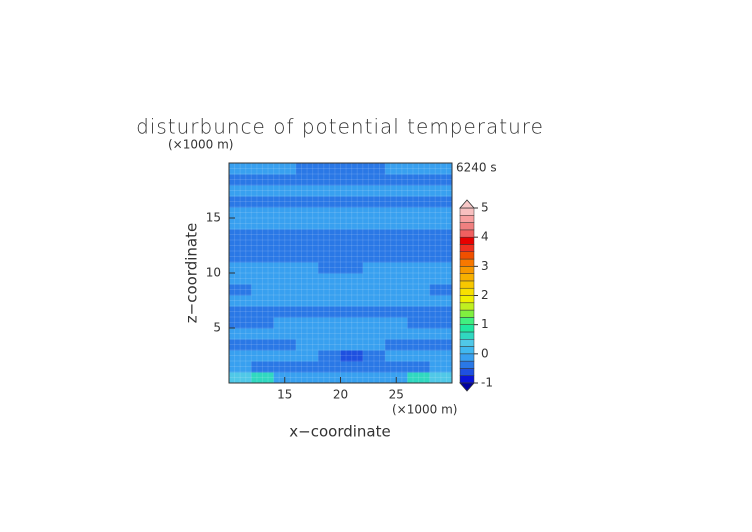  What do you see at coordinates (485, 295) in the screenshot?
I see `colorbar-tick-label: 2` at bounding box center [485, 295].